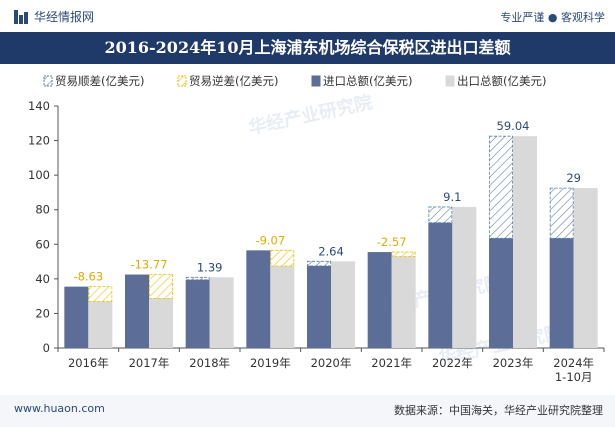 The width and height of the screenshot is (615, 427). Describe the element at coordinates (21, 16) in the screenshot. I see `brand-logo-icon` at that location.